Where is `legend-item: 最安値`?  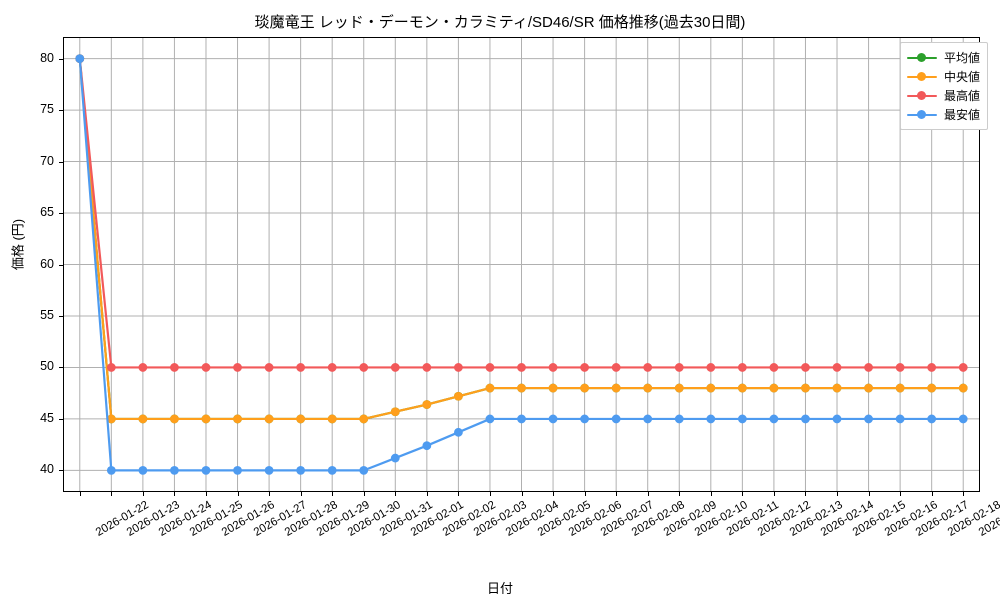 legend-item: 最安値 is located at coordinates (943, 114).